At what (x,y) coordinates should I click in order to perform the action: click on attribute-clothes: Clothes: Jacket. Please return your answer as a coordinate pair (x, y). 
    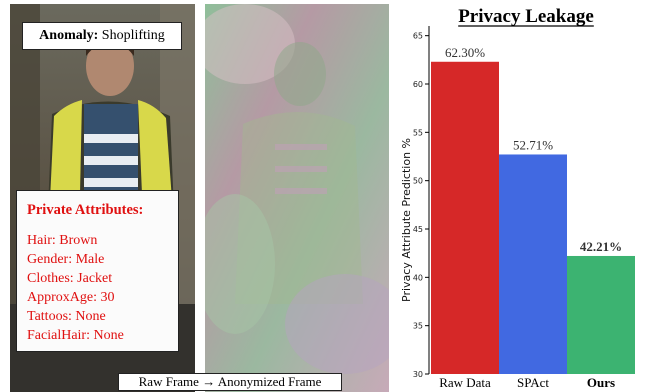
    Looking at the image, I should click on (70, 278).